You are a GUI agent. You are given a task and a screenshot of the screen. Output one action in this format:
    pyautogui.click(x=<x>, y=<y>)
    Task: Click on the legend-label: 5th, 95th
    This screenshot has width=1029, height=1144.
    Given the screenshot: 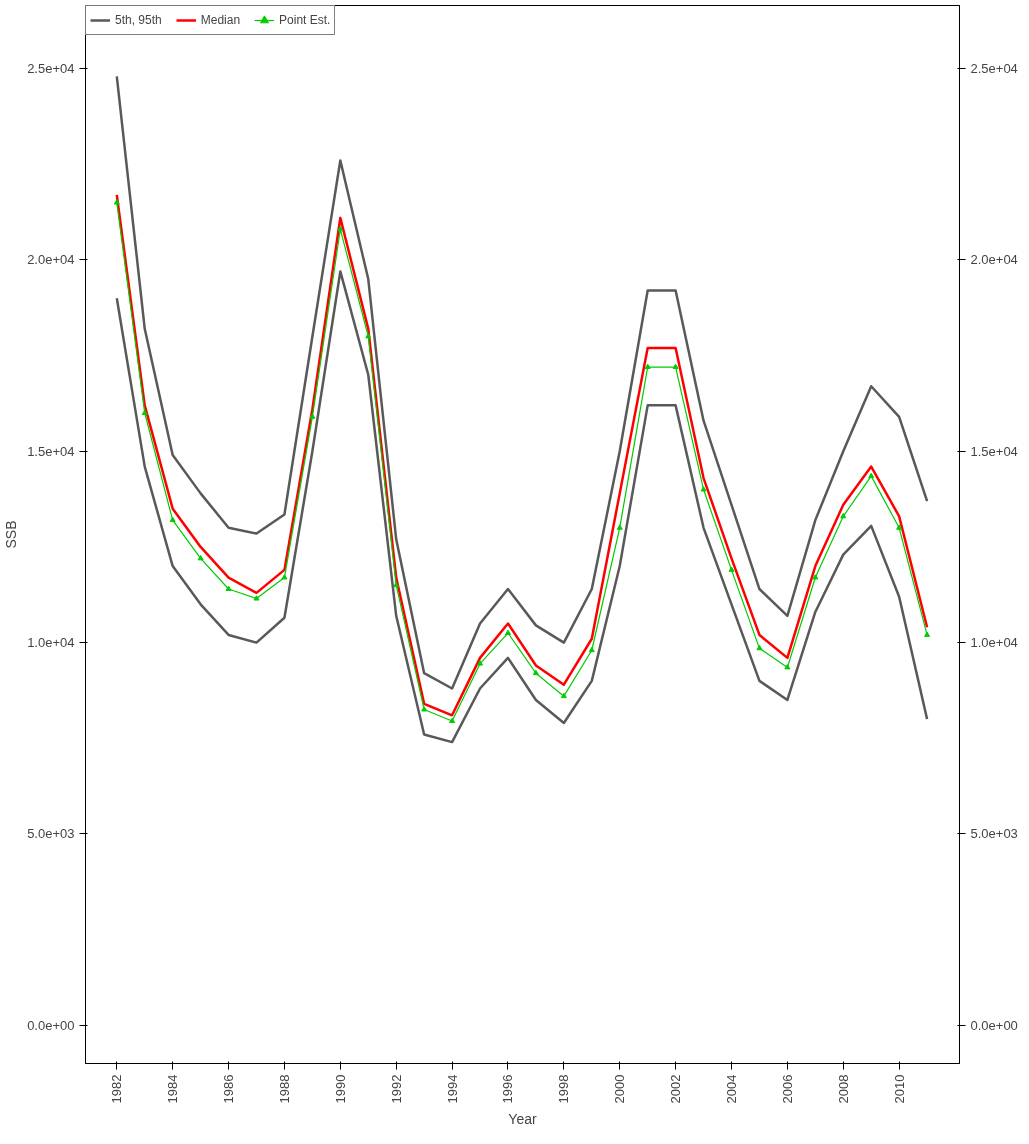 What is the action you would take?
    pyautogui.click(x=138, y=20)
    